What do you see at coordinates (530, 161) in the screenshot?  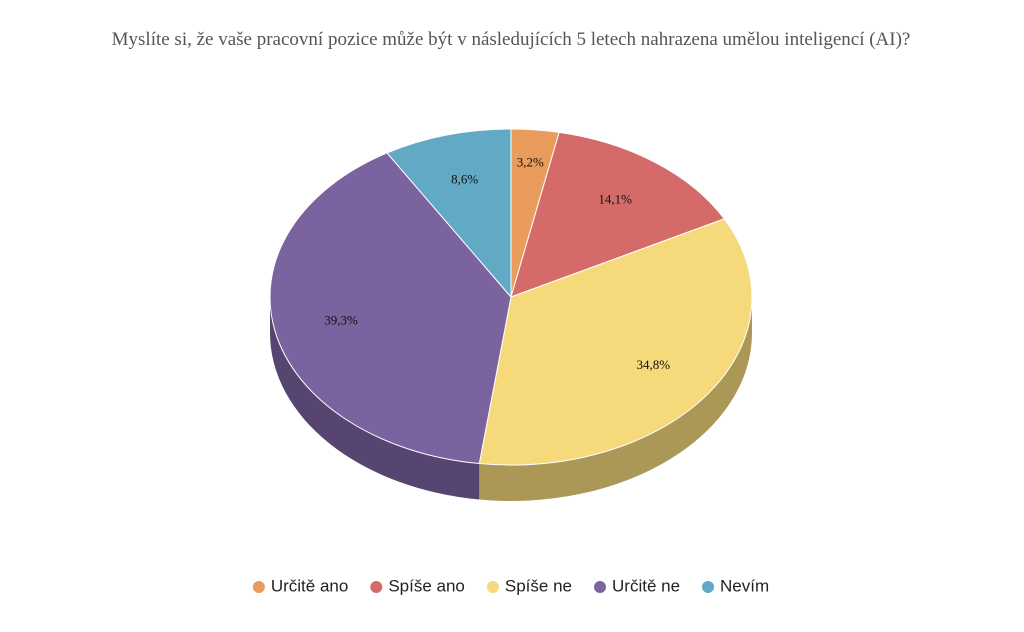 I see `value-label: 3,2%` at bounding box center [530, 161].